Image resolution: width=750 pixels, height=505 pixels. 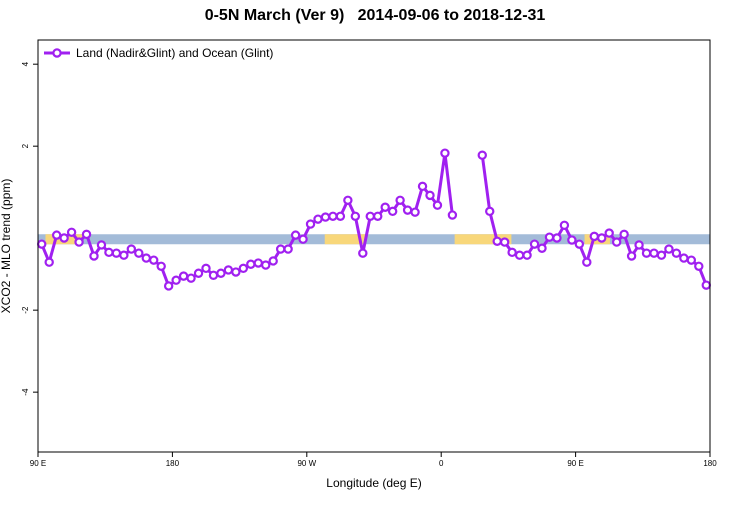 I want to click on y-tick-label: 2, so click(x=25, y=145).